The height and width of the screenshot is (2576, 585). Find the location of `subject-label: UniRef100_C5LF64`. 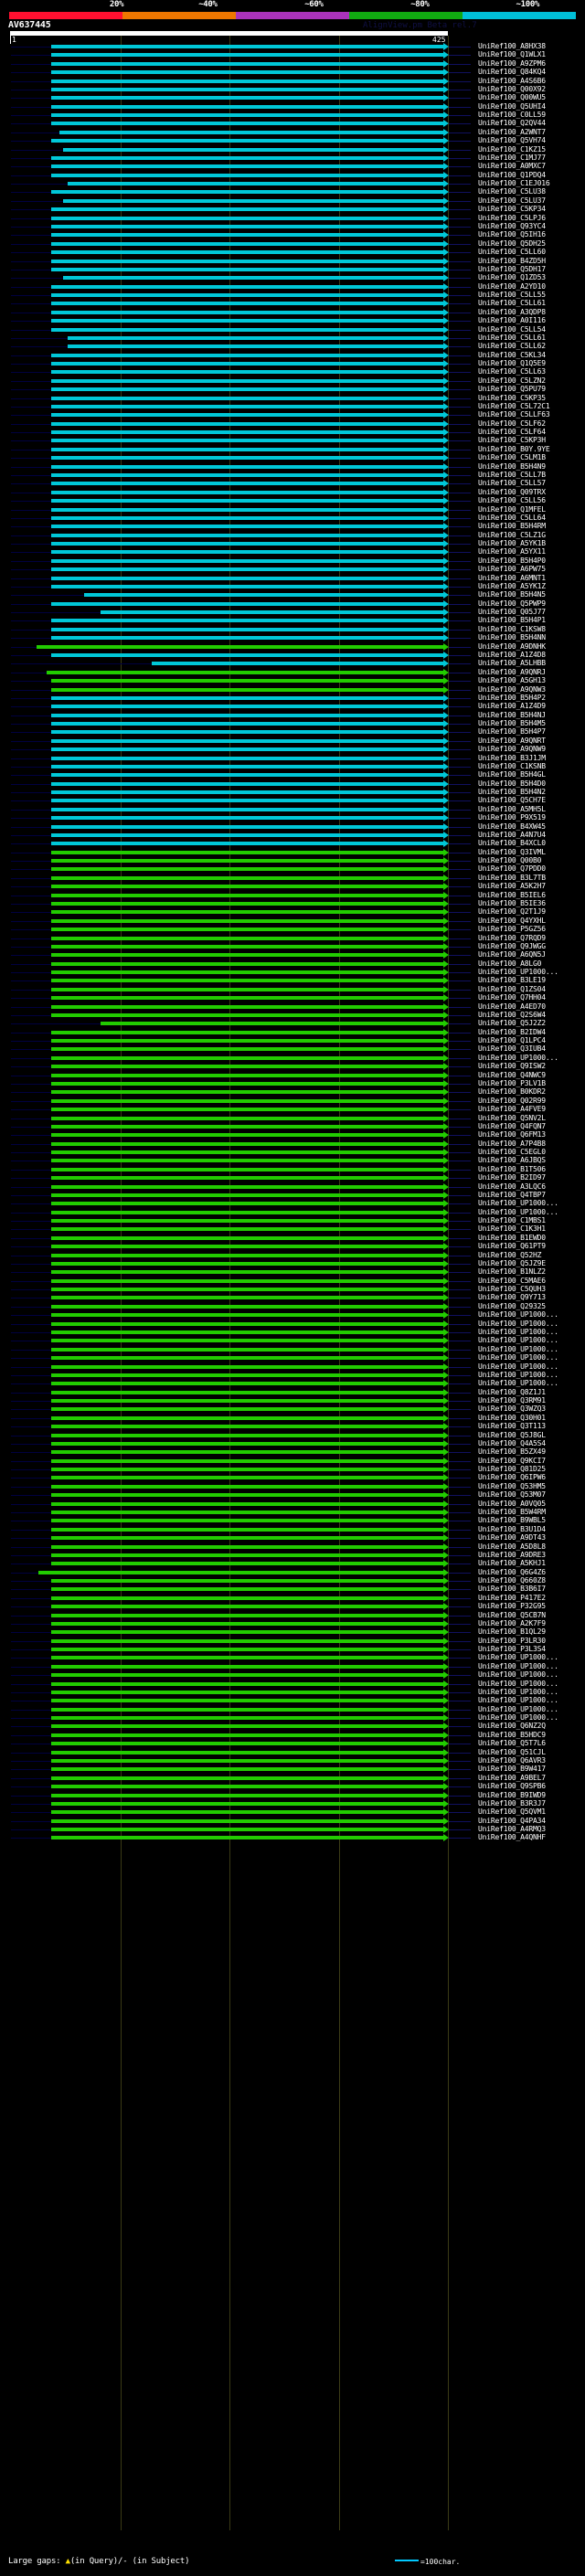

subject-label: UniRef100_C5LF64 is located at coordinates (512, 432).